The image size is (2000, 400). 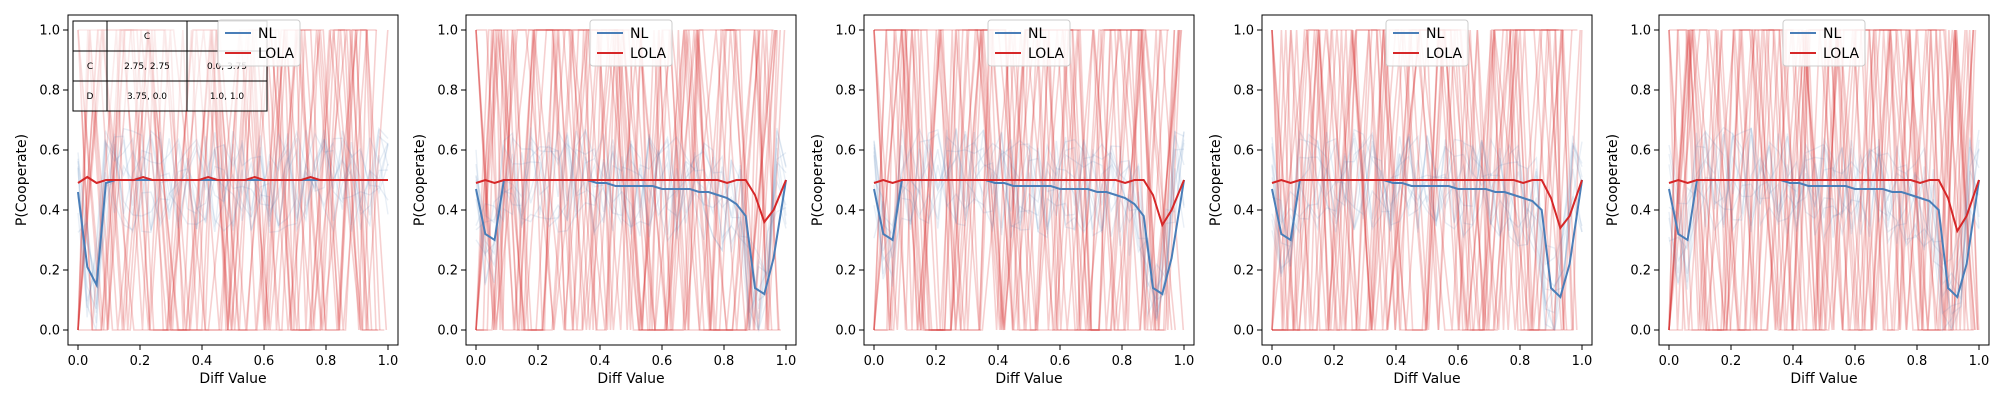 I want to click on table-cell-text: 3.75, 0.0, so click(x=147, y=97).